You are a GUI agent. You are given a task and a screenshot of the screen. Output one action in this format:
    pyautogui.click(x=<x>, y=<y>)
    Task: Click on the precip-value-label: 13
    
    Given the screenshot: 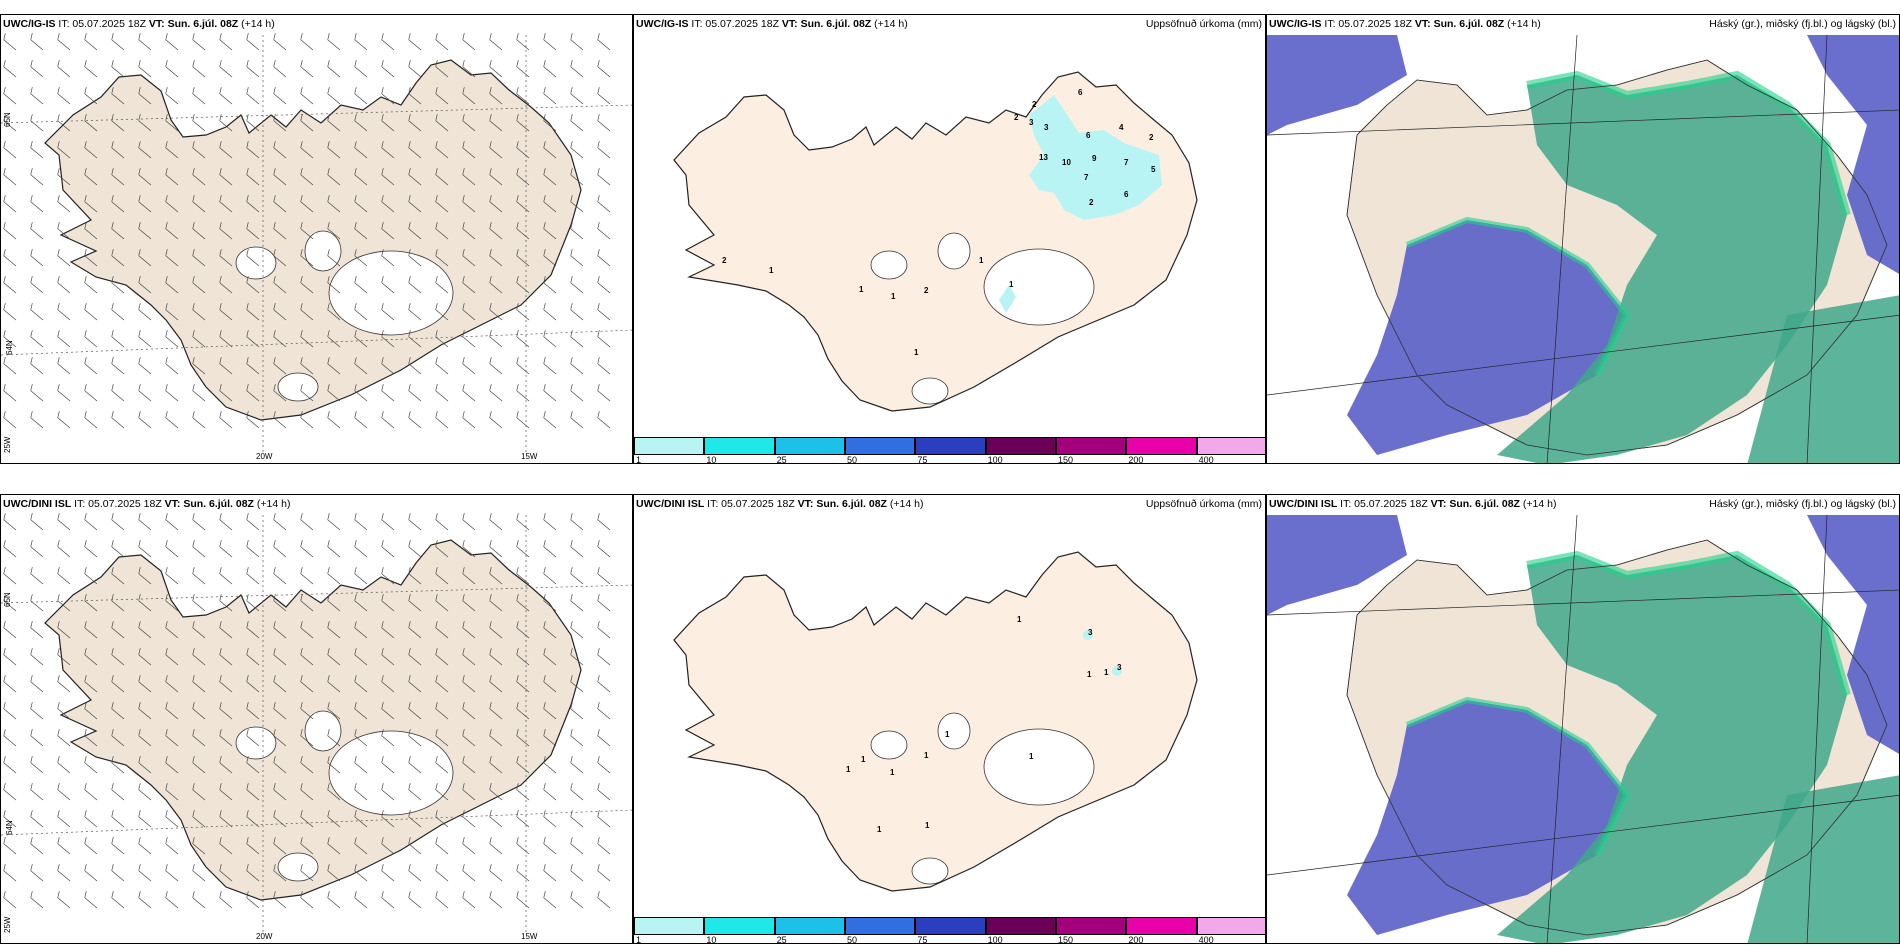 What is the action you would take?
    pyautogui.click(x=1043, y=157)
    